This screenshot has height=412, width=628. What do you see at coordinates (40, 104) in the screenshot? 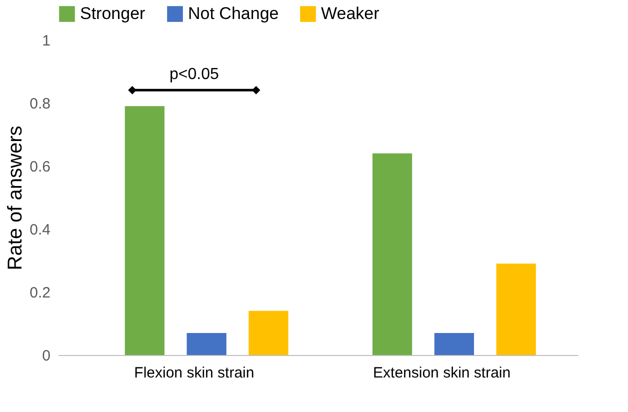
I see `y-tick-label: 0.8` at bounding box center [40, 104].